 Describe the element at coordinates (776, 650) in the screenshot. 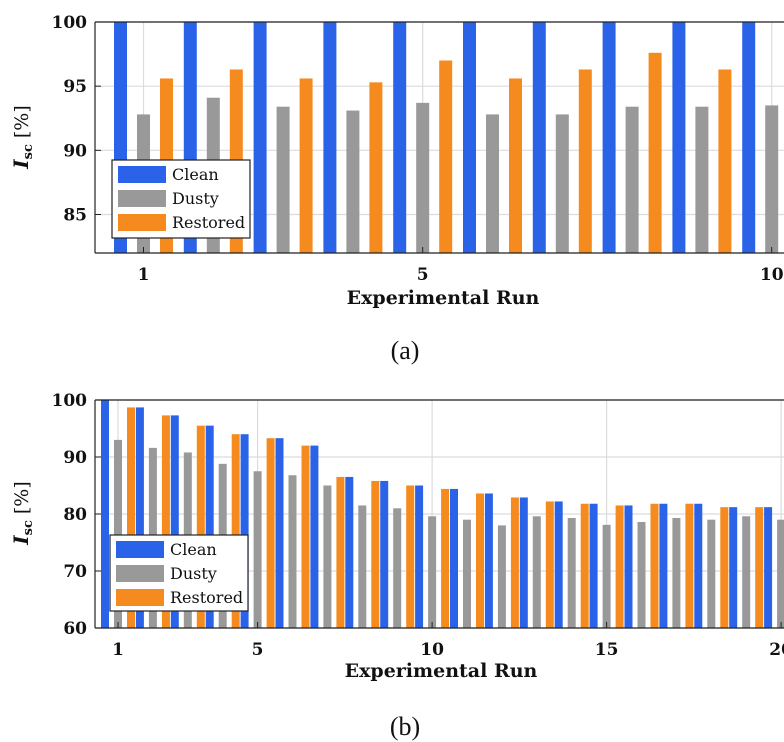

I see `chart-b-x-tick-label: 20` at that location.